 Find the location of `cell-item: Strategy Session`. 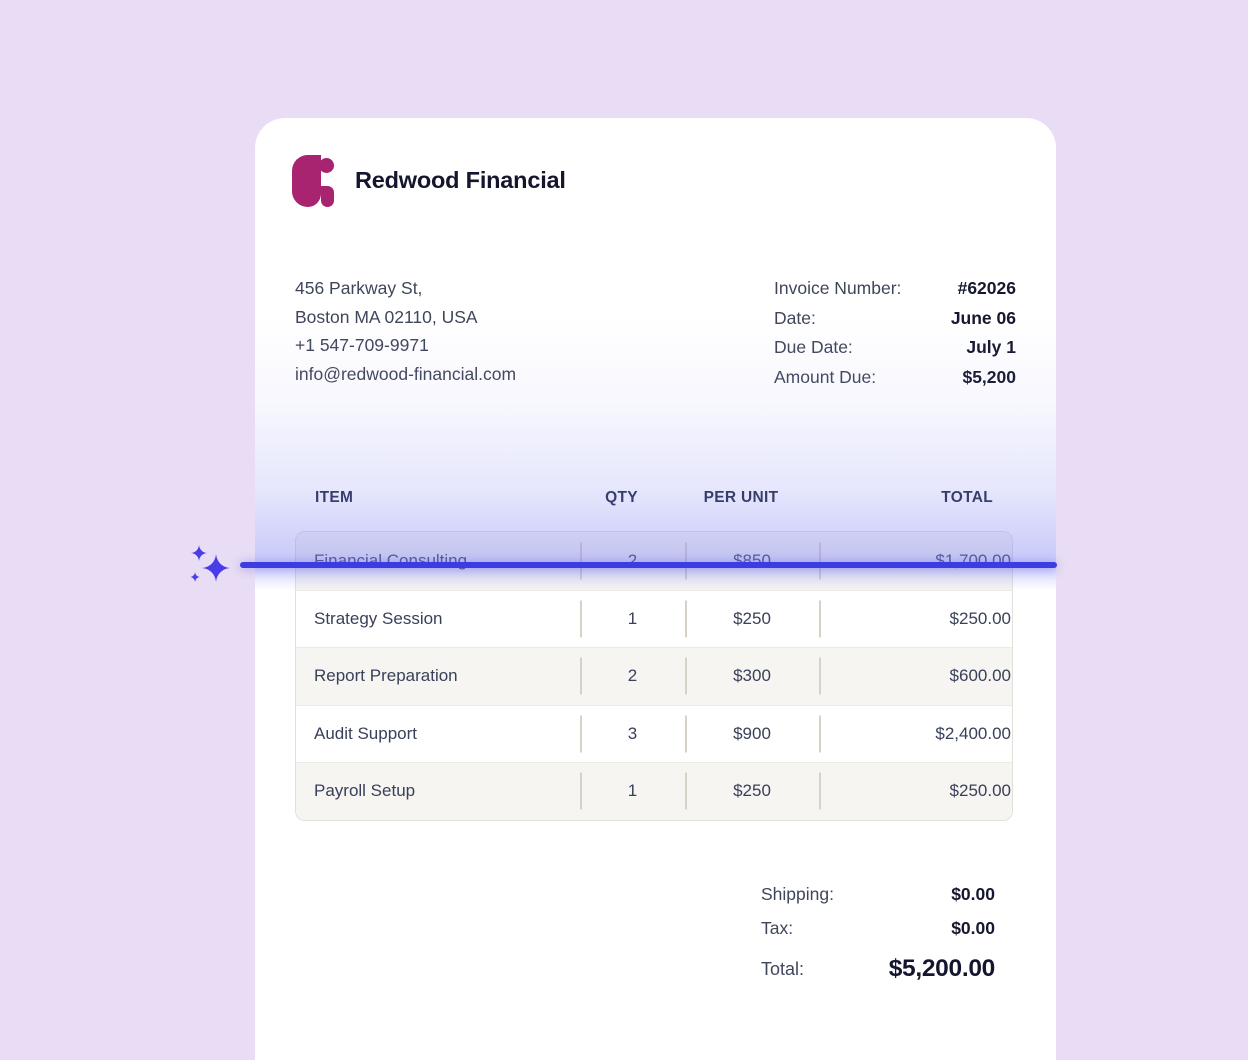

cell-item: Strategy Session is located at coordinates (378, 618).